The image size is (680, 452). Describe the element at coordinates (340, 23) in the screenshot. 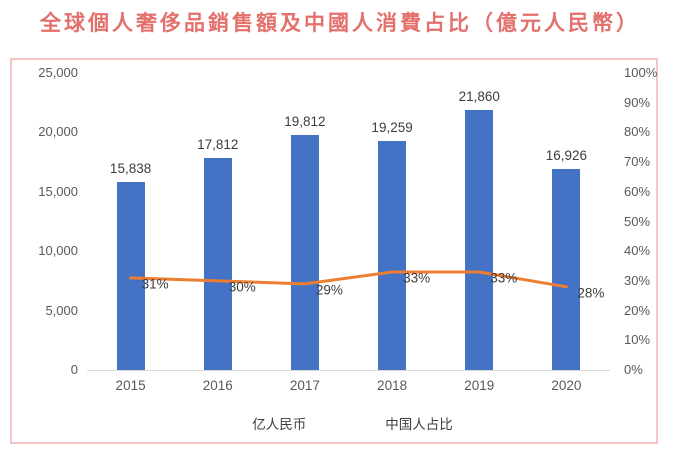

I see `chart-title: 全球個人奢侈品銷售額及中國人消費占比（億元人民幣）` at that location.